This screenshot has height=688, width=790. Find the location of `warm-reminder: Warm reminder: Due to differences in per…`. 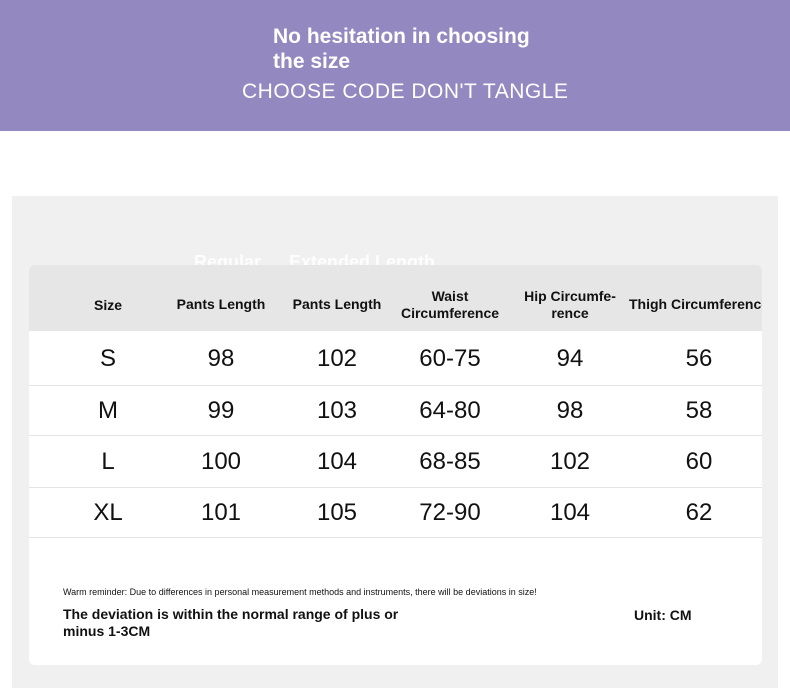

warm-reminder: Warm reminder: Due to differences in per… is located at coordinates (300, 592).